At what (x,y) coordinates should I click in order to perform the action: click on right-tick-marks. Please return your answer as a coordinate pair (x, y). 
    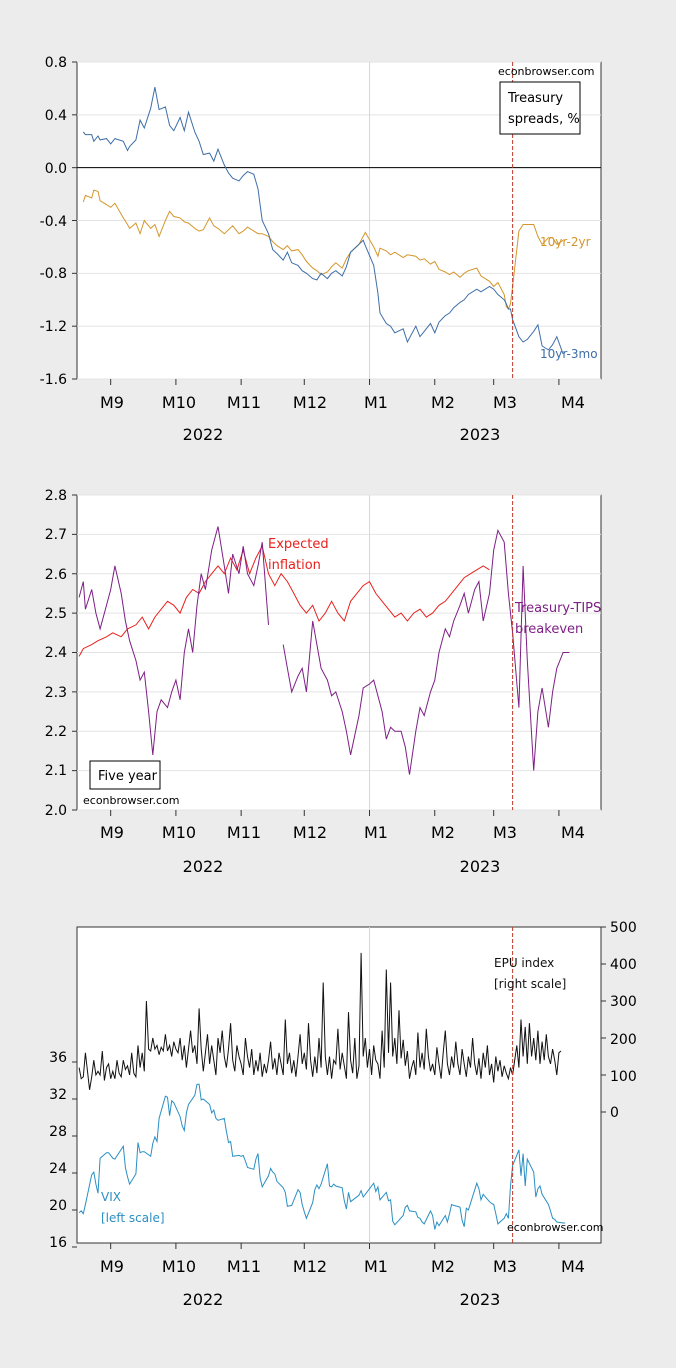
    Looking at the image, I should click on (603, 1019).